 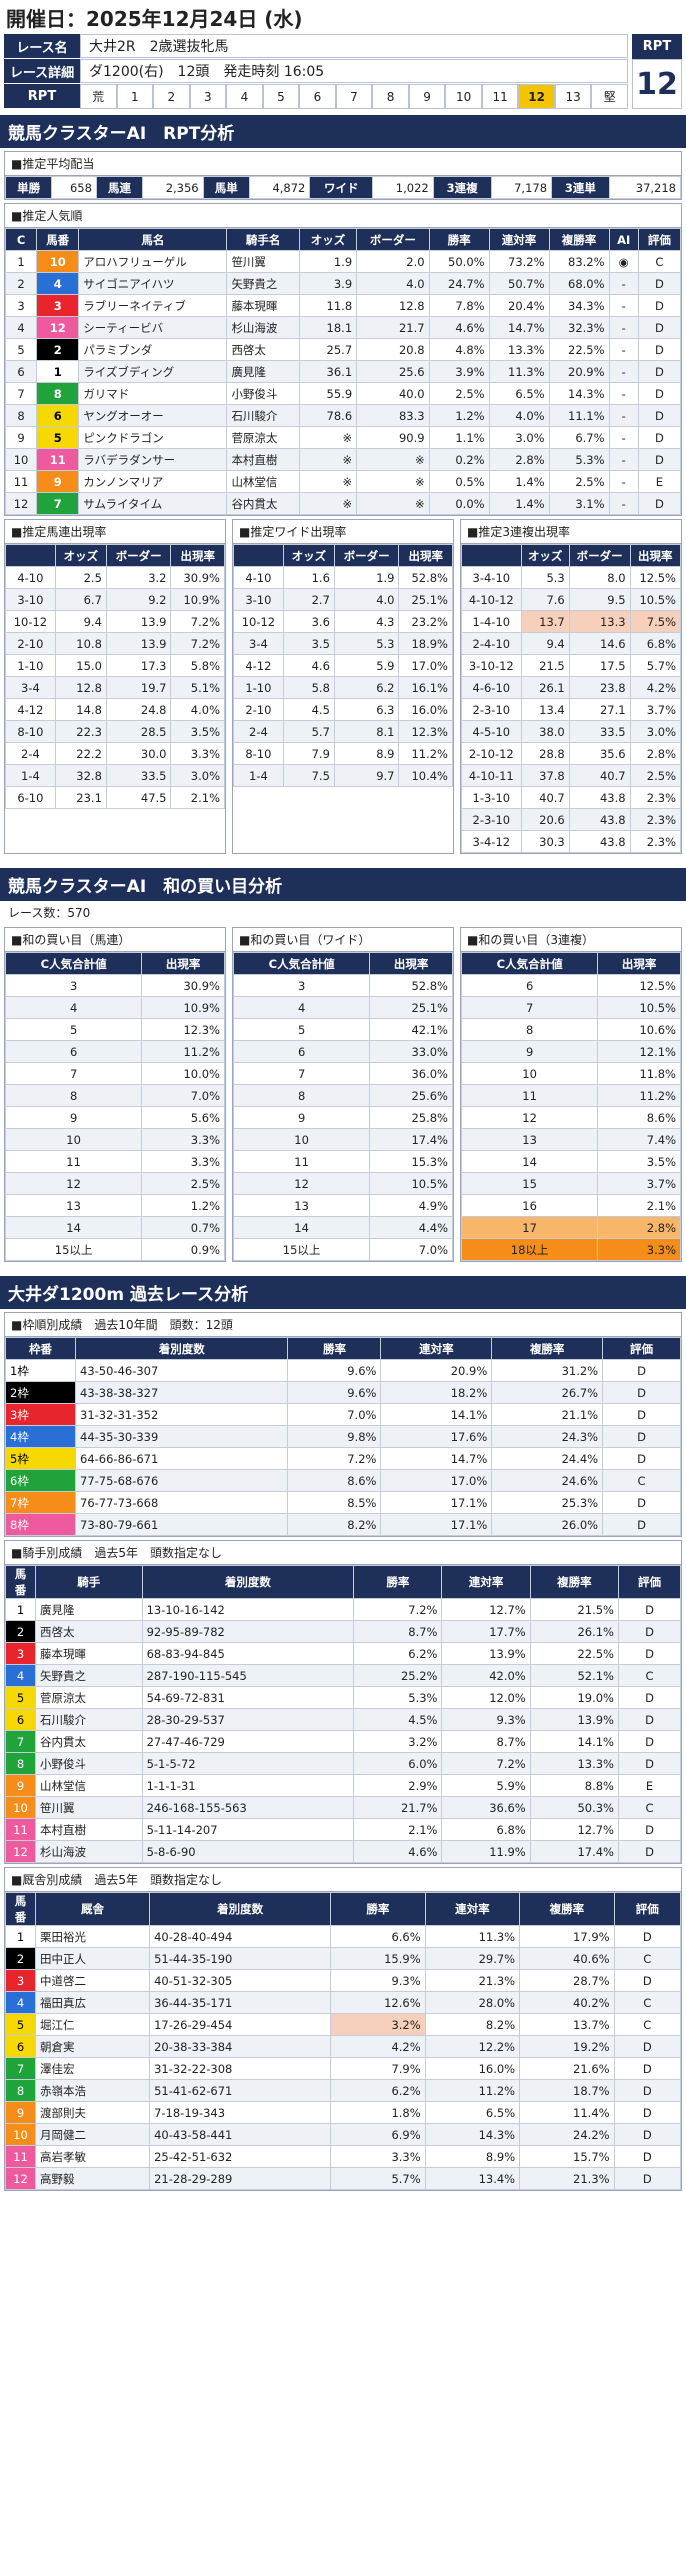 I want to click on table-cell: 54-69-72-831, so click(x=248, y=1697).